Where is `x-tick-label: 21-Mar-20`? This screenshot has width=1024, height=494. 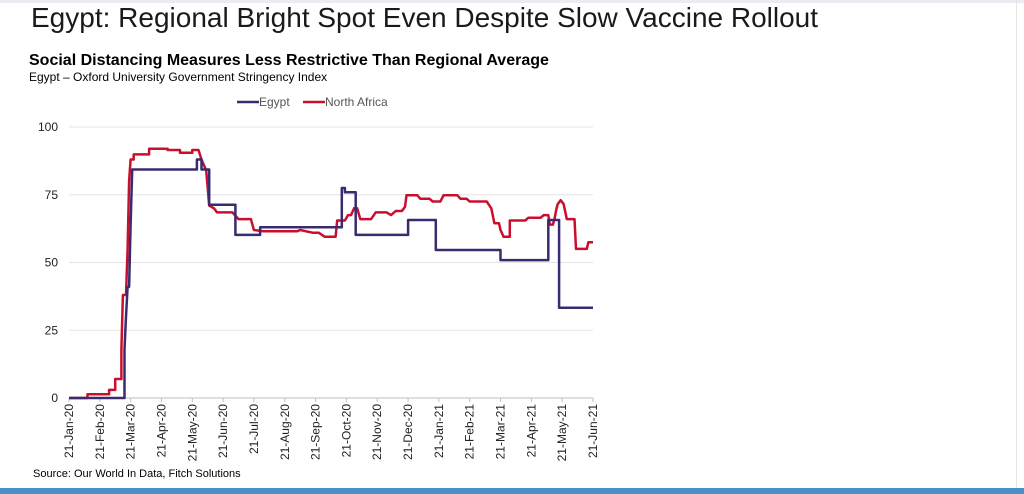 x-tick-label: 21-Mar-20 is located at coordinates (131, 432).